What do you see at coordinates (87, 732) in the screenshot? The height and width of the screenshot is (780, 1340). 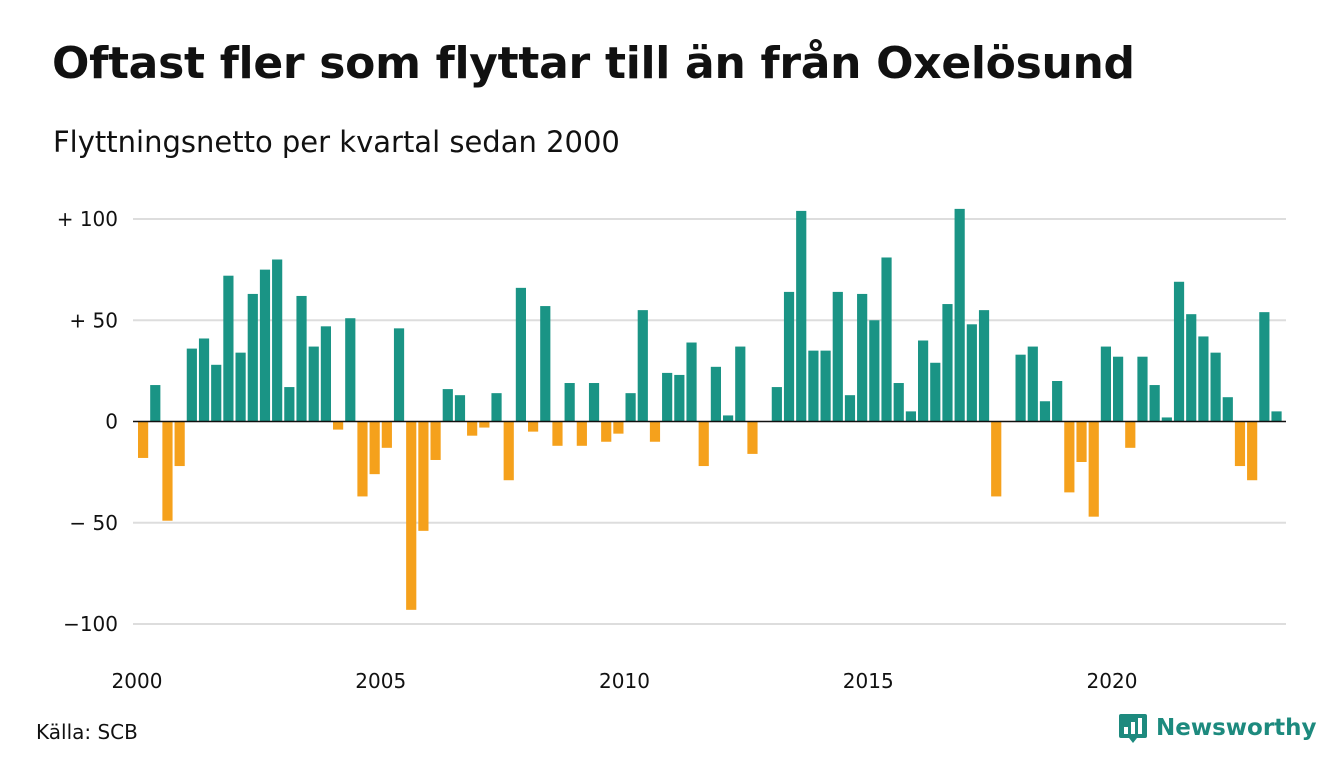 I see `source-note: Källa: SCB` at bounding box center [87, 732].